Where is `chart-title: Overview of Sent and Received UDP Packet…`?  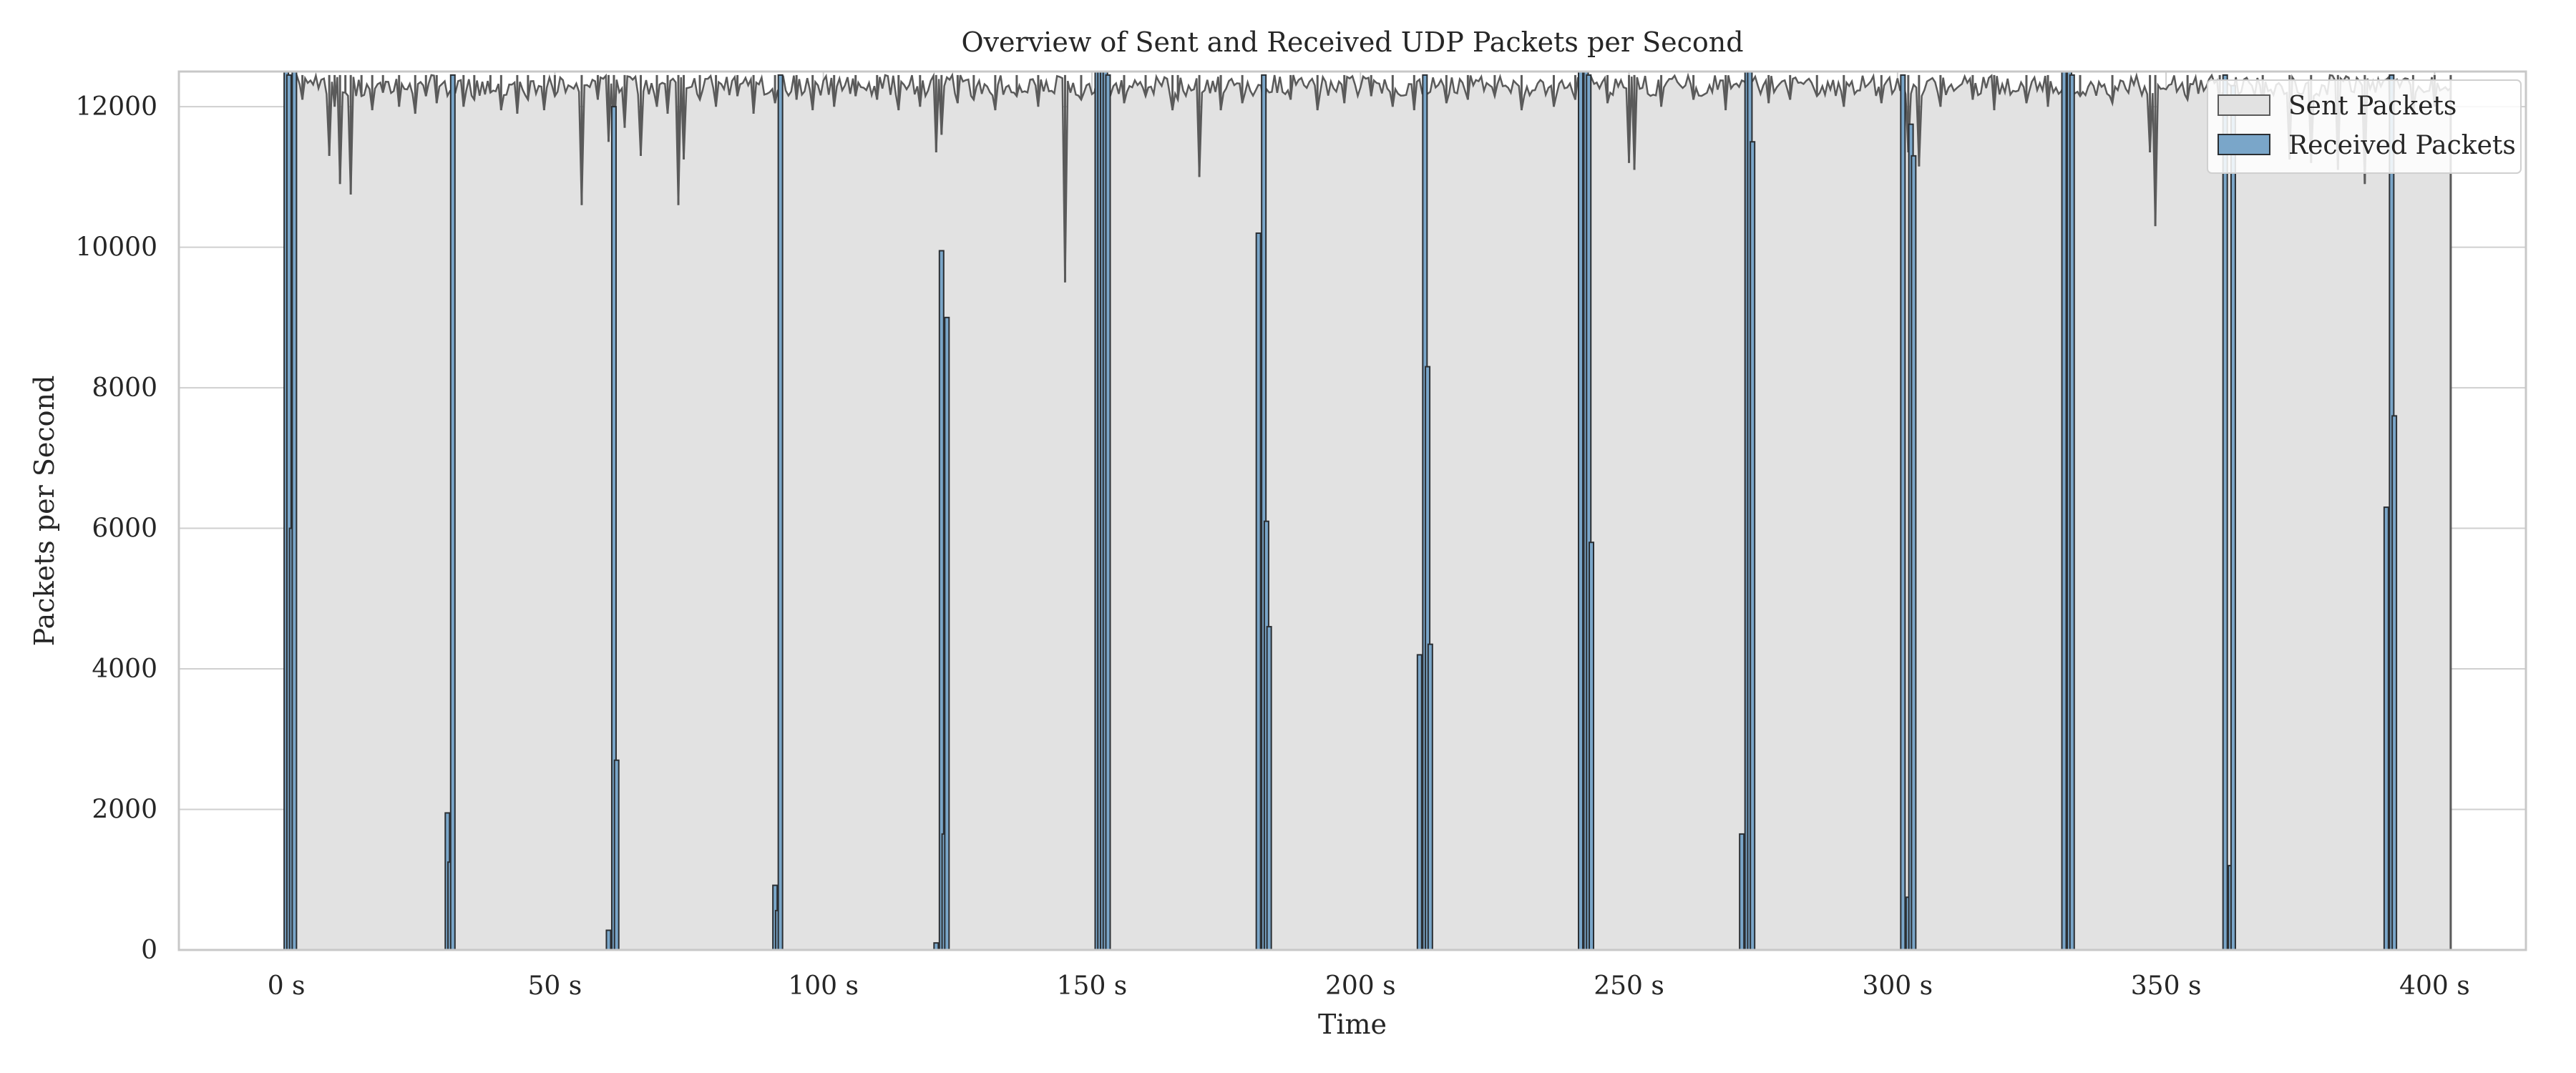
chart-title: Overview of Sent and Received UDP Packet… is located at coordinates (1352, 42).